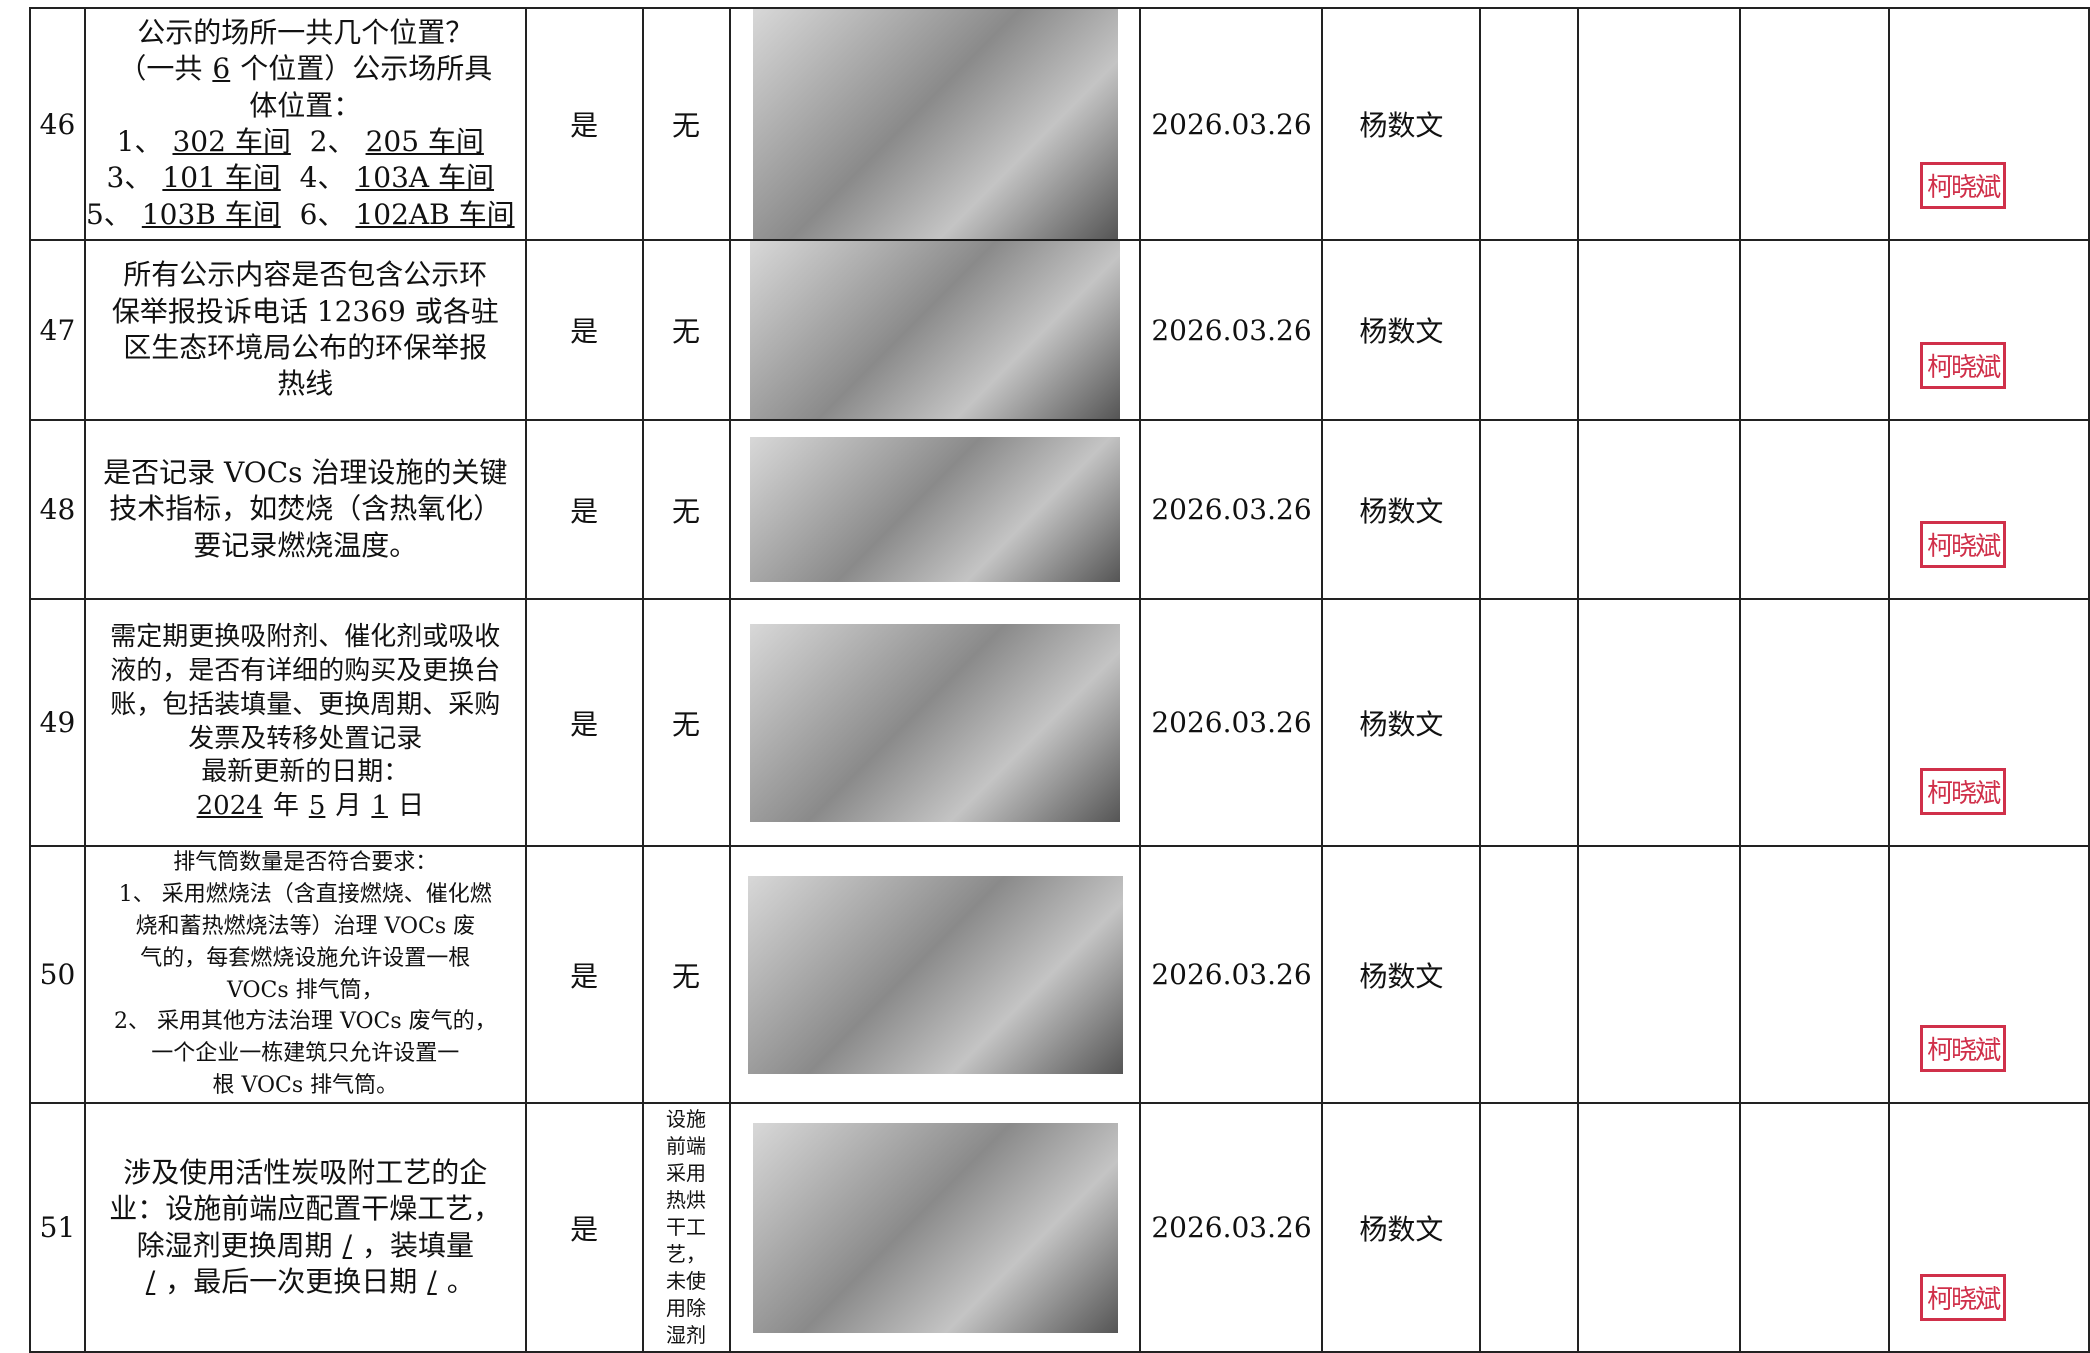  What do you see at coordinates (305, 807) in the screenshot?
I see `item-line: 2024 年 5 月 1 日` at bounding box center [305, 807].